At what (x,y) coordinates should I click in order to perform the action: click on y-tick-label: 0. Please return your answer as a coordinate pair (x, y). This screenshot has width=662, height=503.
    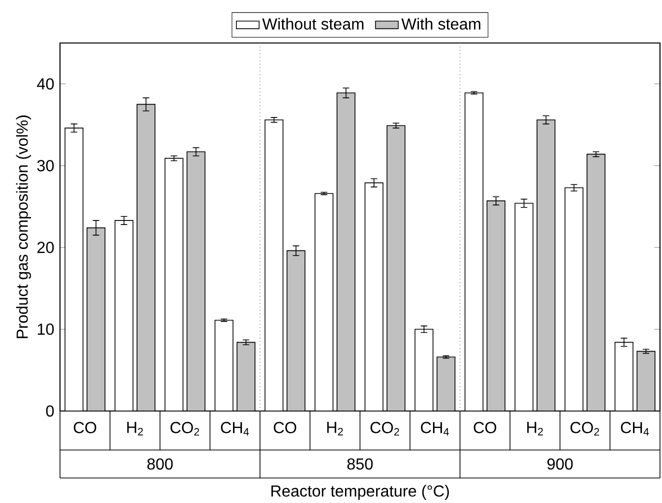
    Looking at the image, I should click on (50, 411).